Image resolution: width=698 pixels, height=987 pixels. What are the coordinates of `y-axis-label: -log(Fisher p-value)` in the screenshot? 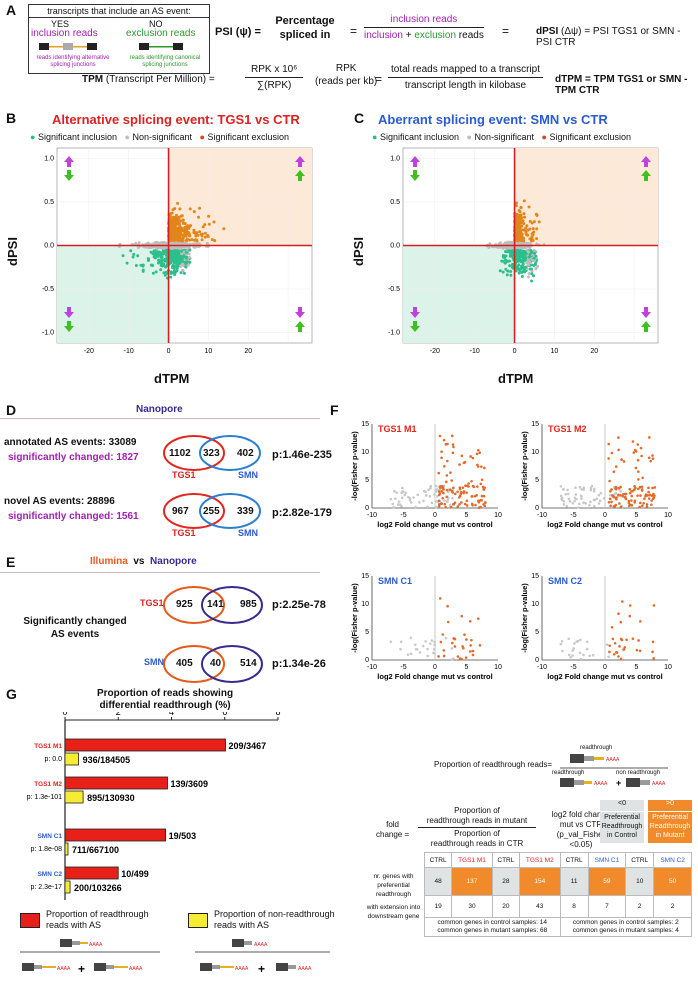 It's located at (524, 466).